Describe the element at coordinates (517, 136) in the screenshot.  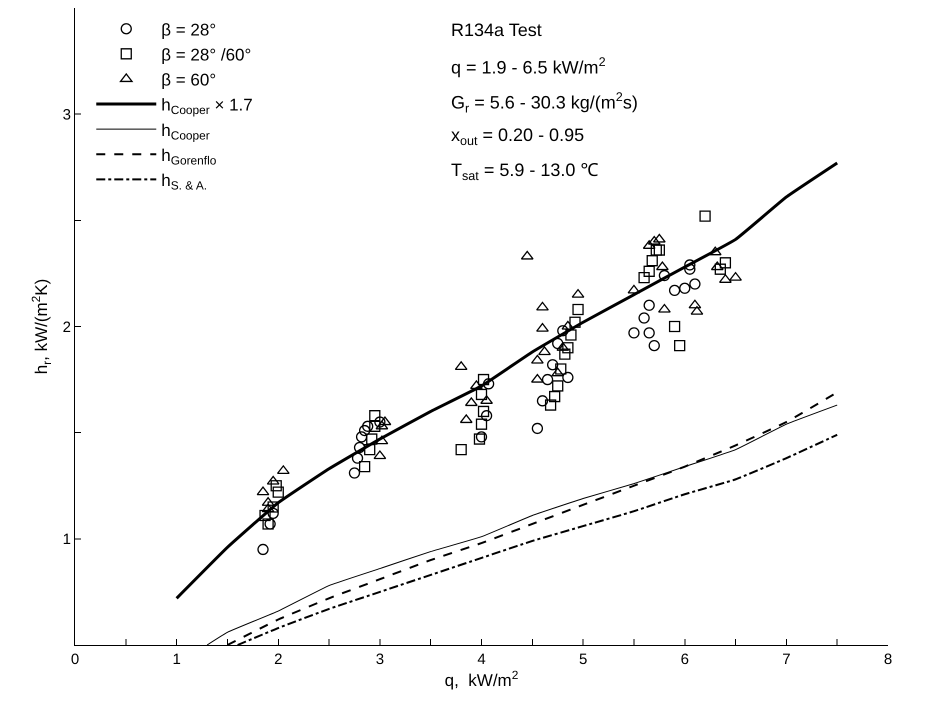
I see `annotation: x$_{out}$ = 0.20 - 0.95` at that location.